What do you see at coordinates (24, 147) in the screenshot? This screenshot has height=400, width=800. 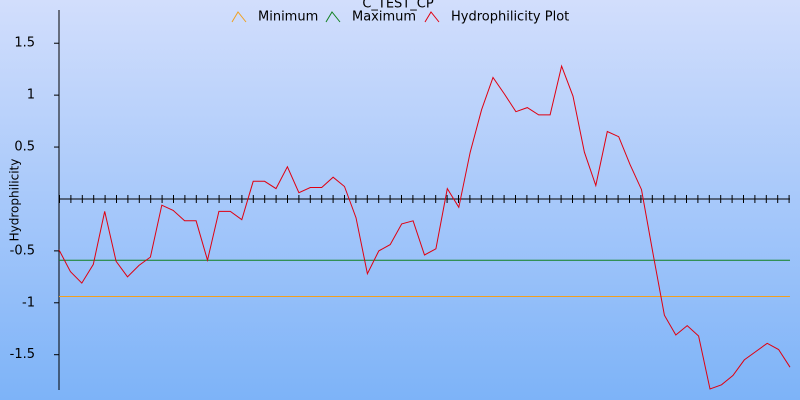 I see `y-tick-label: 0.5` at bounding box center [24, 147].